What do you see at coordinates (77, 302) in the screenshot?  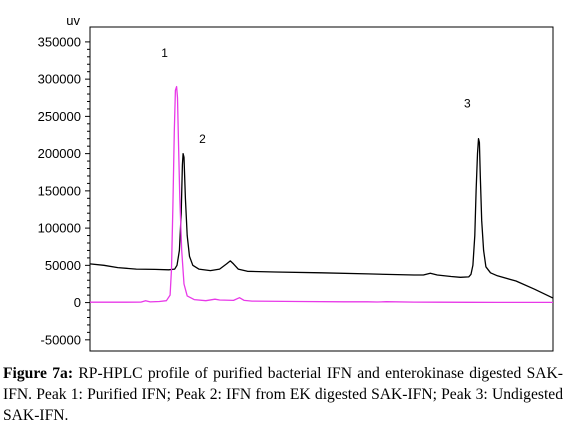 I see `y-tick-label: 0` at bounding box center [77, 302].